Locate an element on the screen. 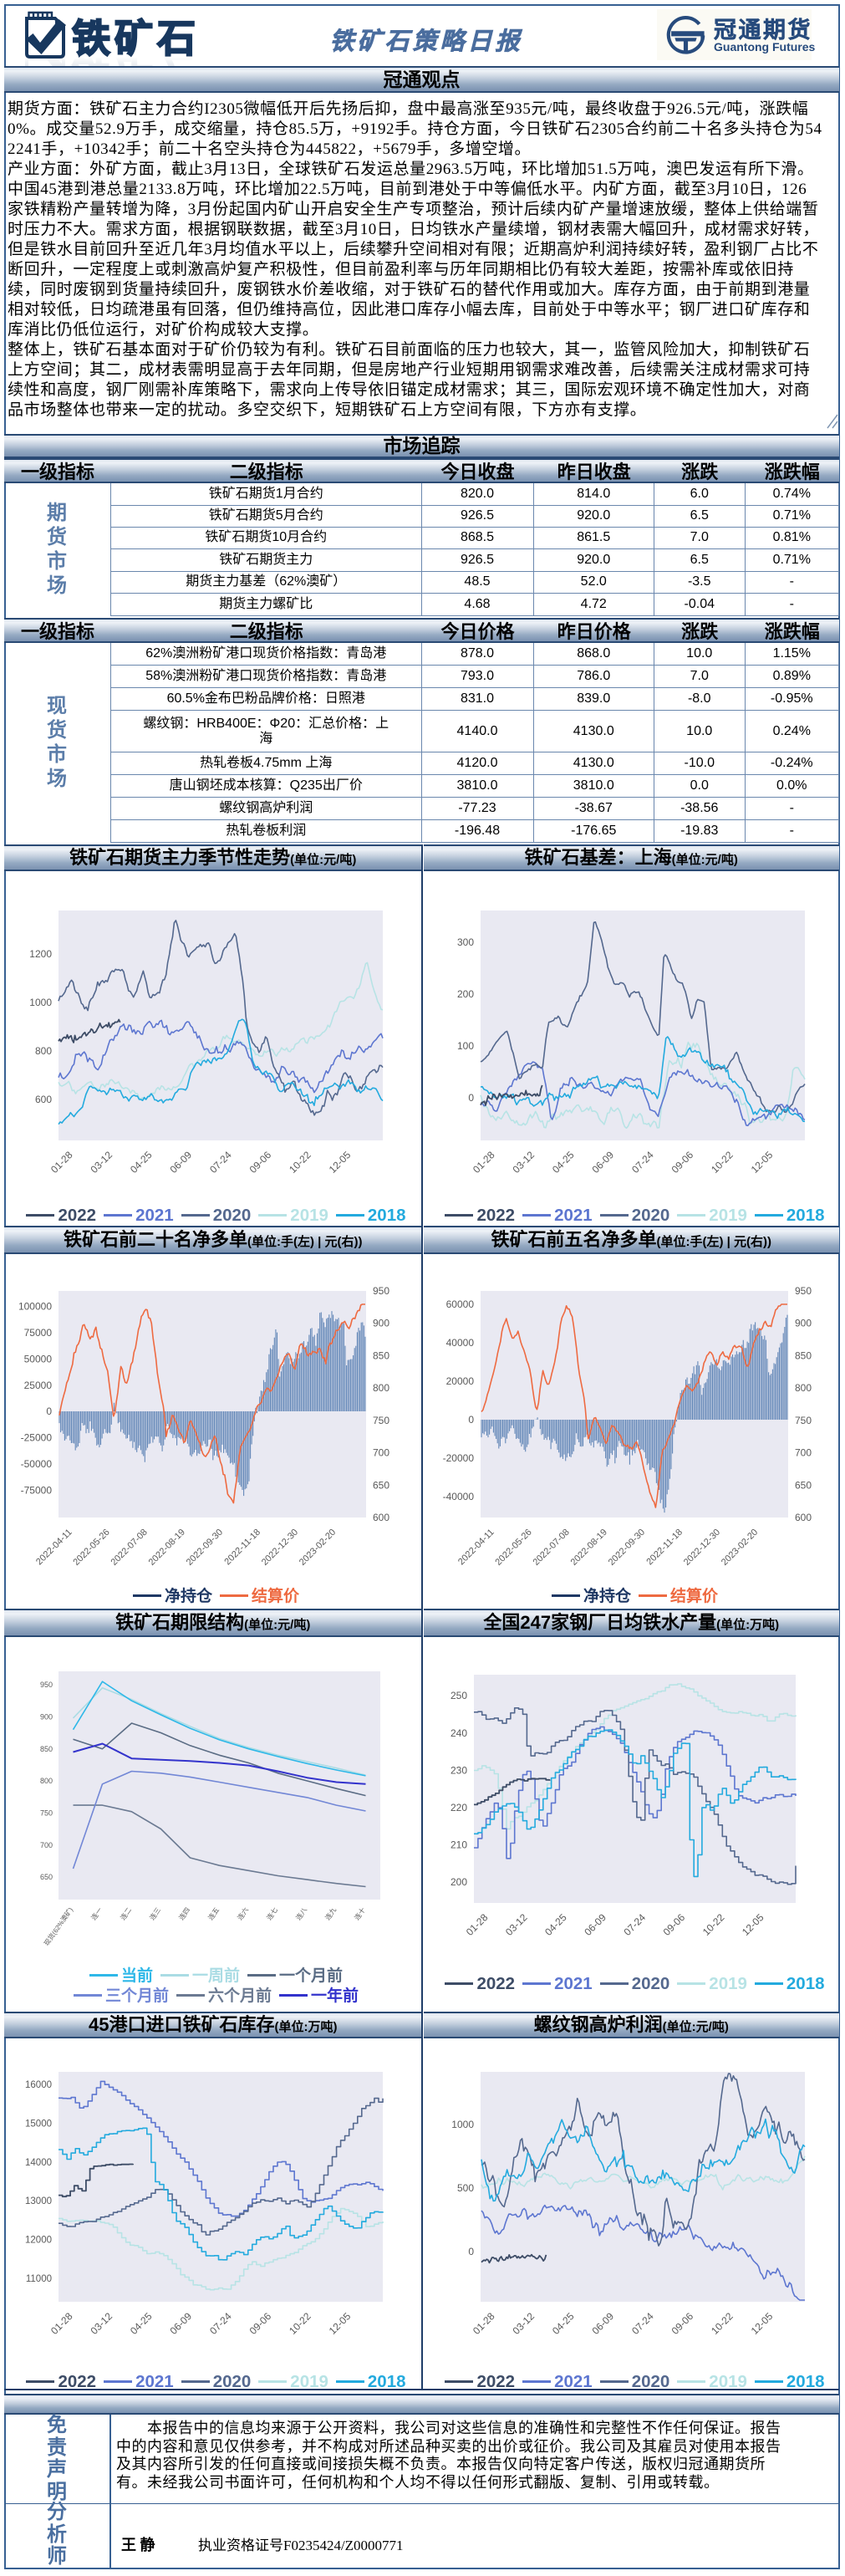  svg-text: 1200 is located at coordinates (40, 954).